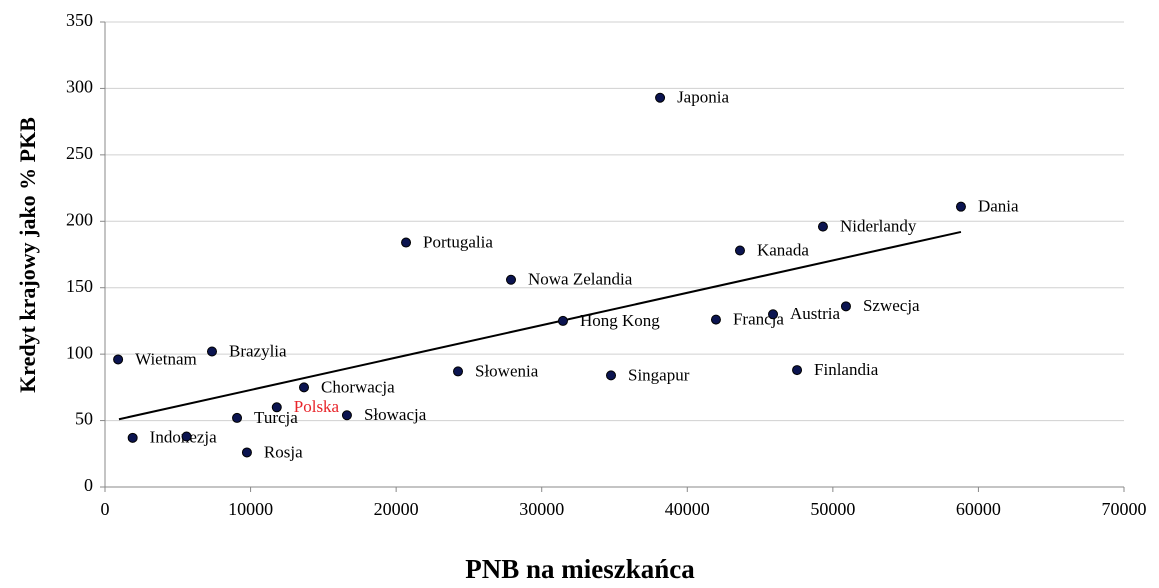  Describe the element at coordinates (580, 569) in the screenshot. I see `x-axis-title: PNB na mieszkańca` at that location.